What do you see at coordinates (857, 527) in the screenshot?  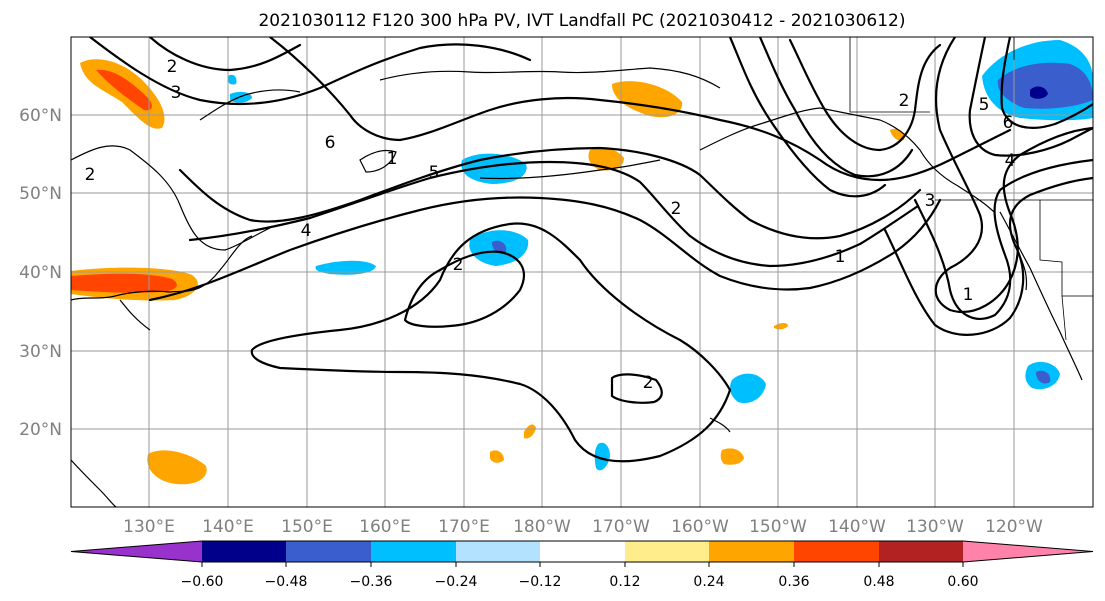 I see `lon-label: 140°W` at bounding box center [857, 527].